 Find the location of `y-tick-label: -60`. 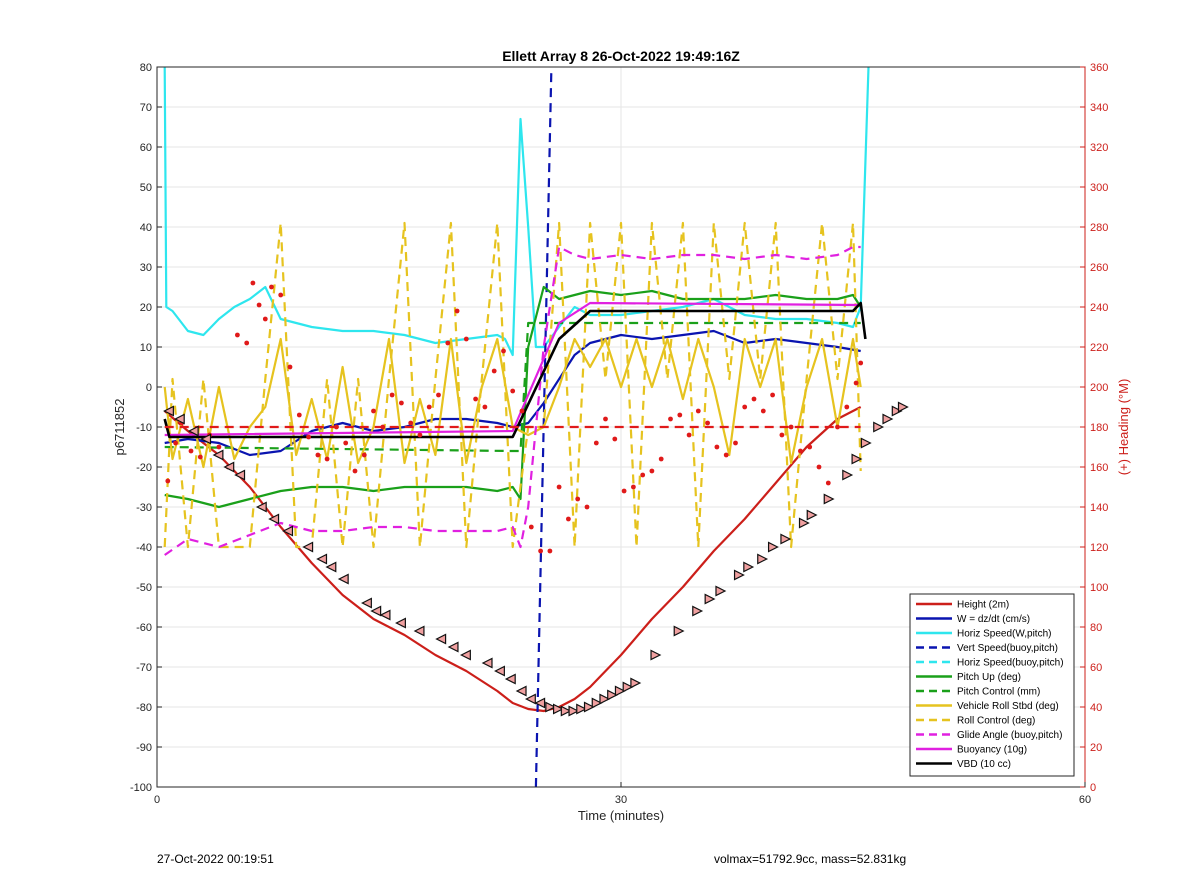

y-tick-label: -60 is located at coordinates (144, 628).